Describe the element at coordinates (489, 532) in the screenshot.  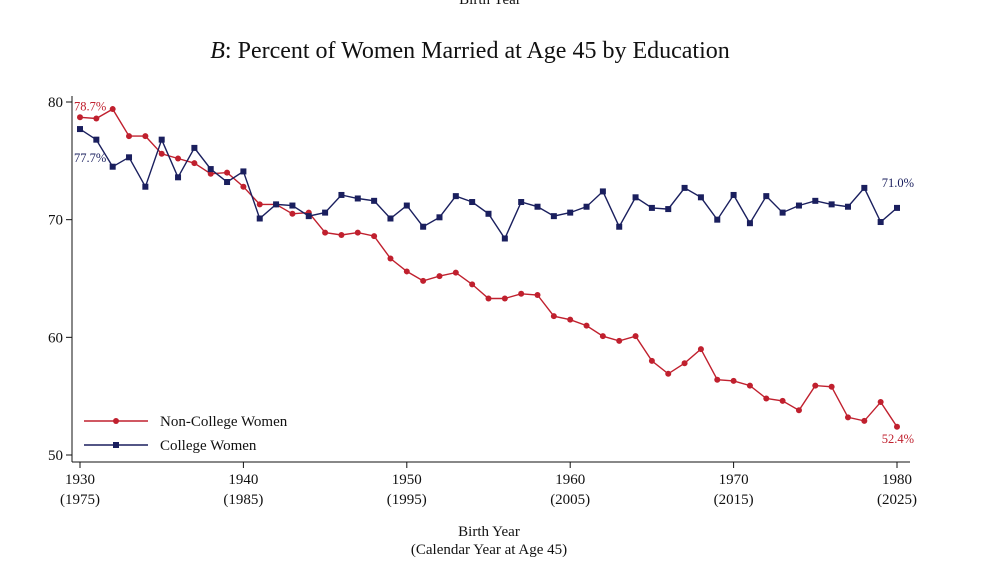
I see `x-axis-label: Birth Year` at that location.